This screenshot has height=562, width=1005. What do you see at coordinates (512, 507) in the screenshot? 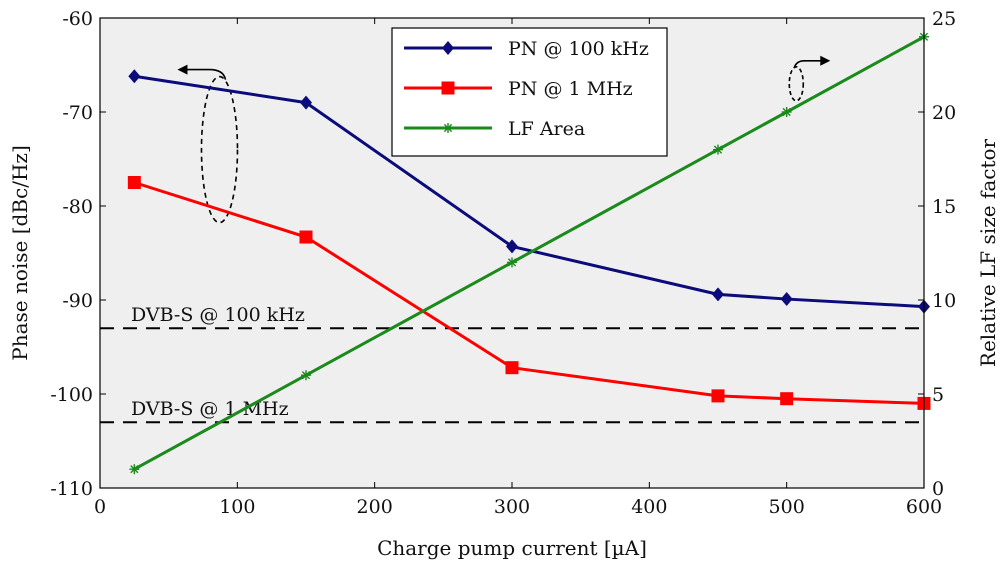
I see `x-tick-label: 300` at bounding box center [512, 507].